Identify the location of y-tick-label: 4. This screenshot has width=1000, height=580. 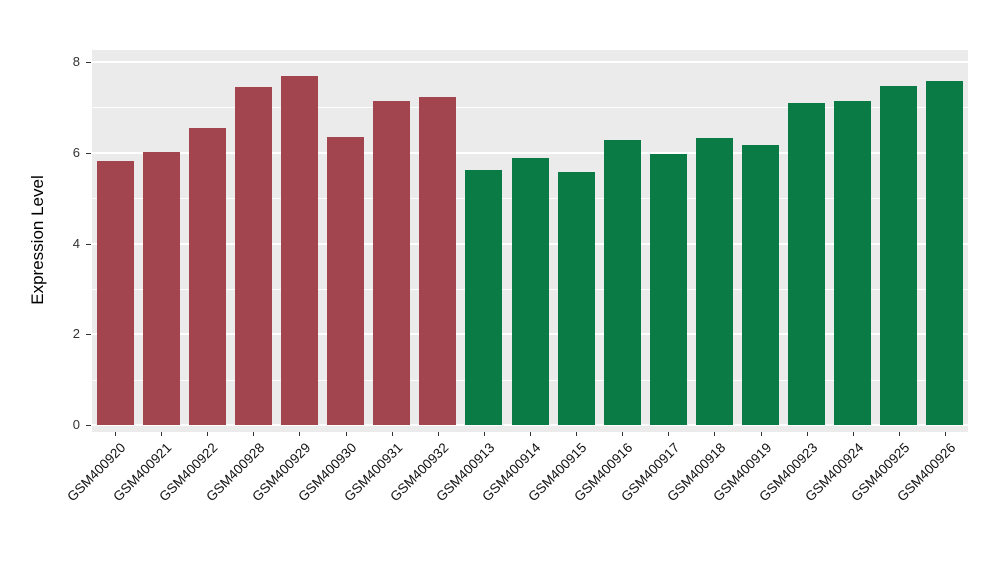
(76, 243).